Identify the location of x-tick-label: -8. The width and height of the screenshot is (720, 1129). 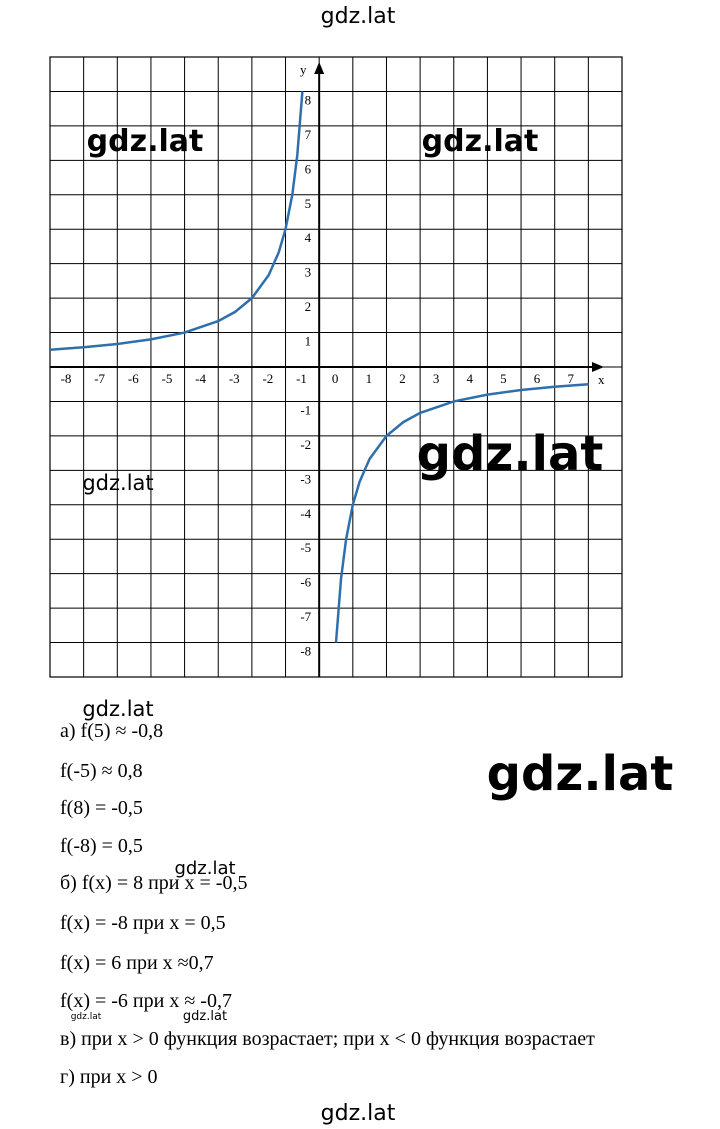
(66, 378).